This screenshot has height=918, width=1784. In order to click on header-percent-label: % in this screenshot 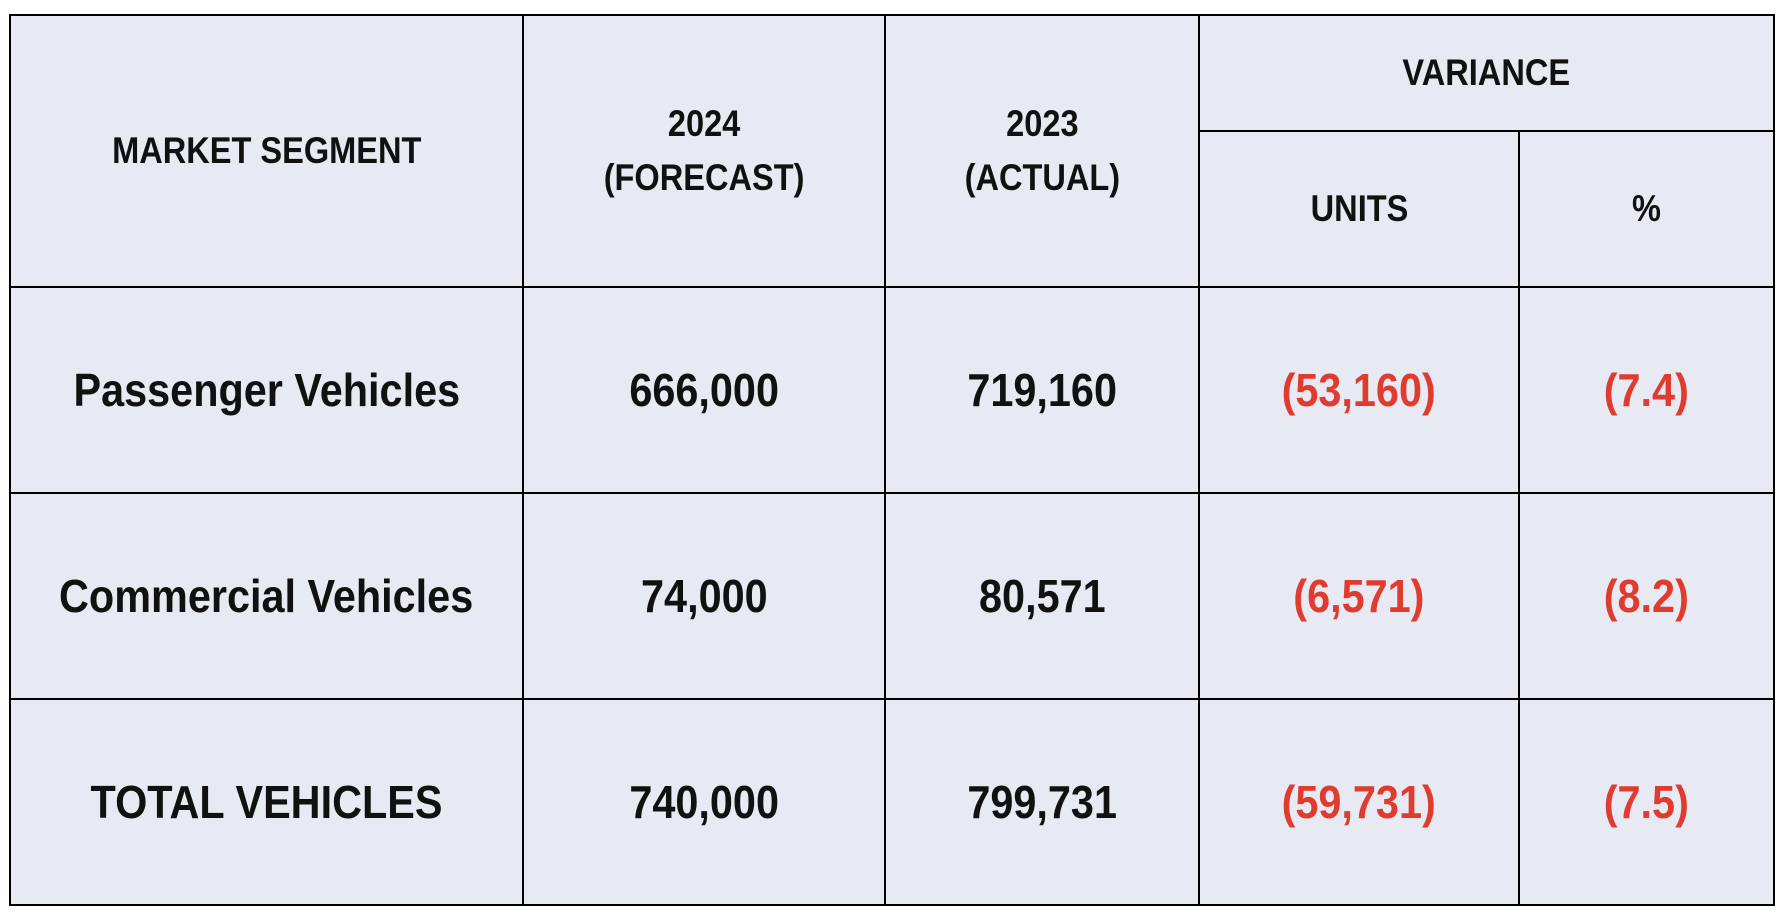, I will do `click(1646, 209)`.